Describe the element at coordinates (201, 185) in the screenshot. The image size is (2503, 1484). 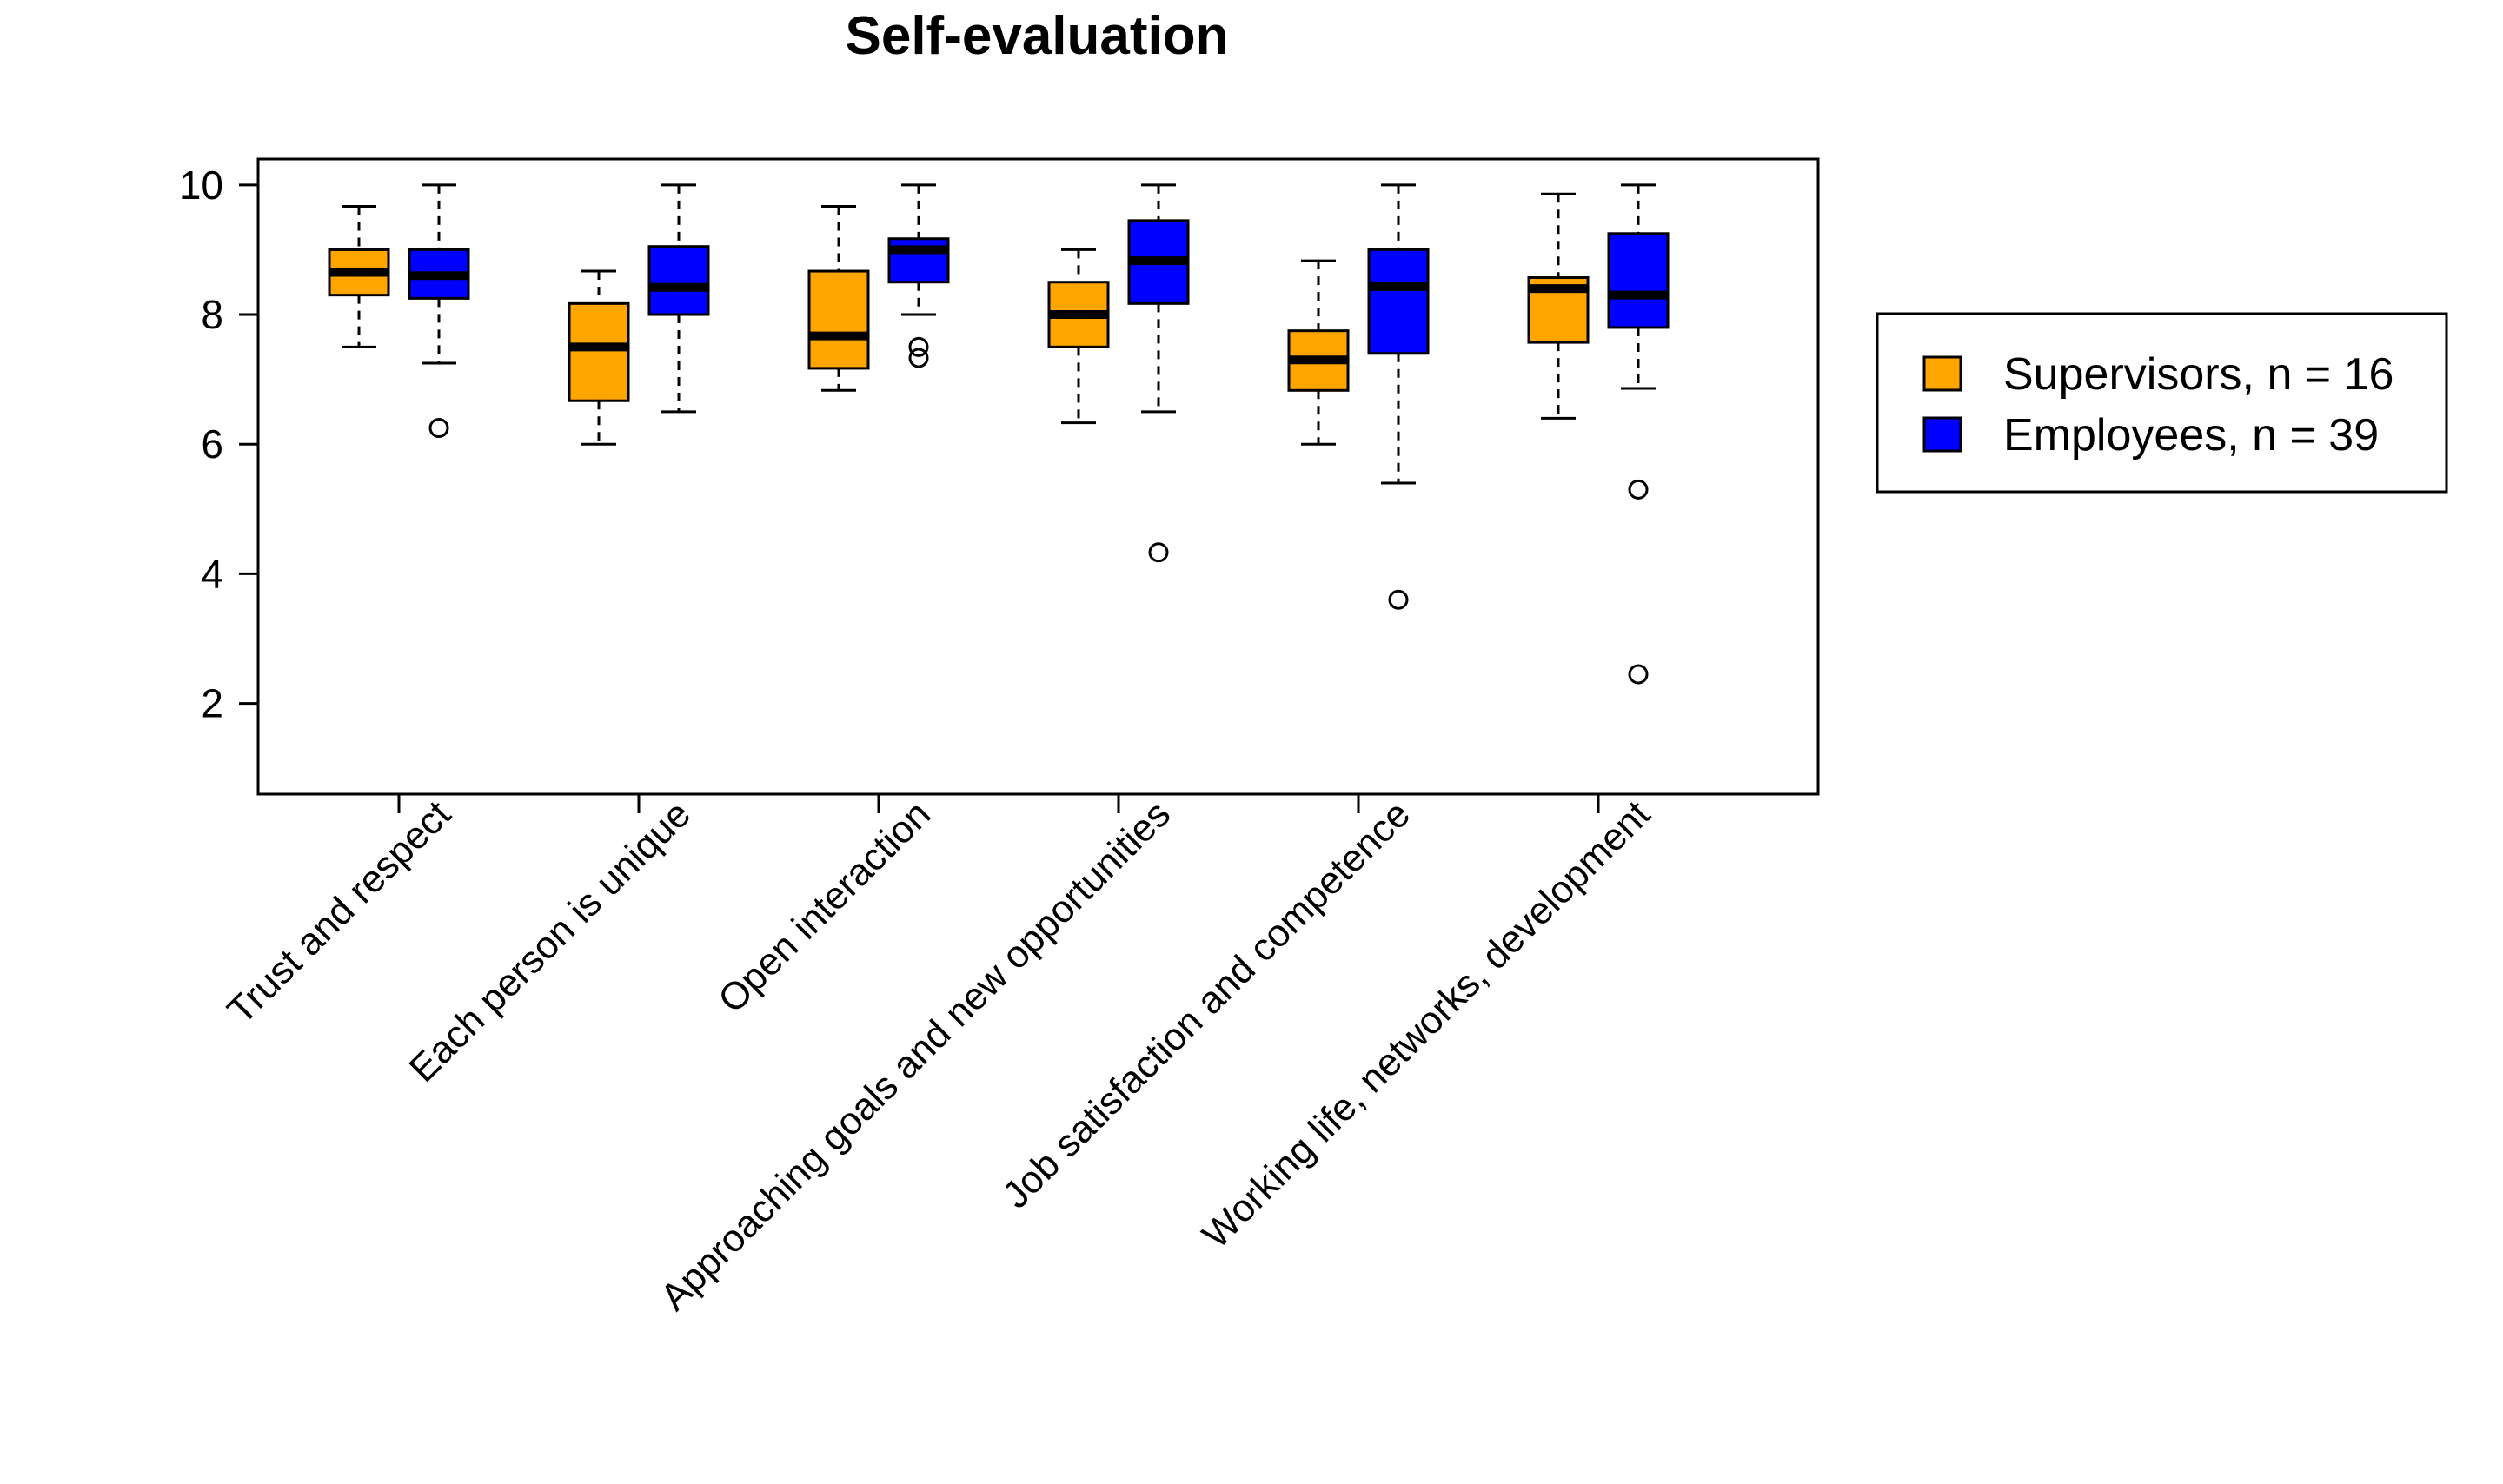
I see `y-tick-label: 10` at that location.